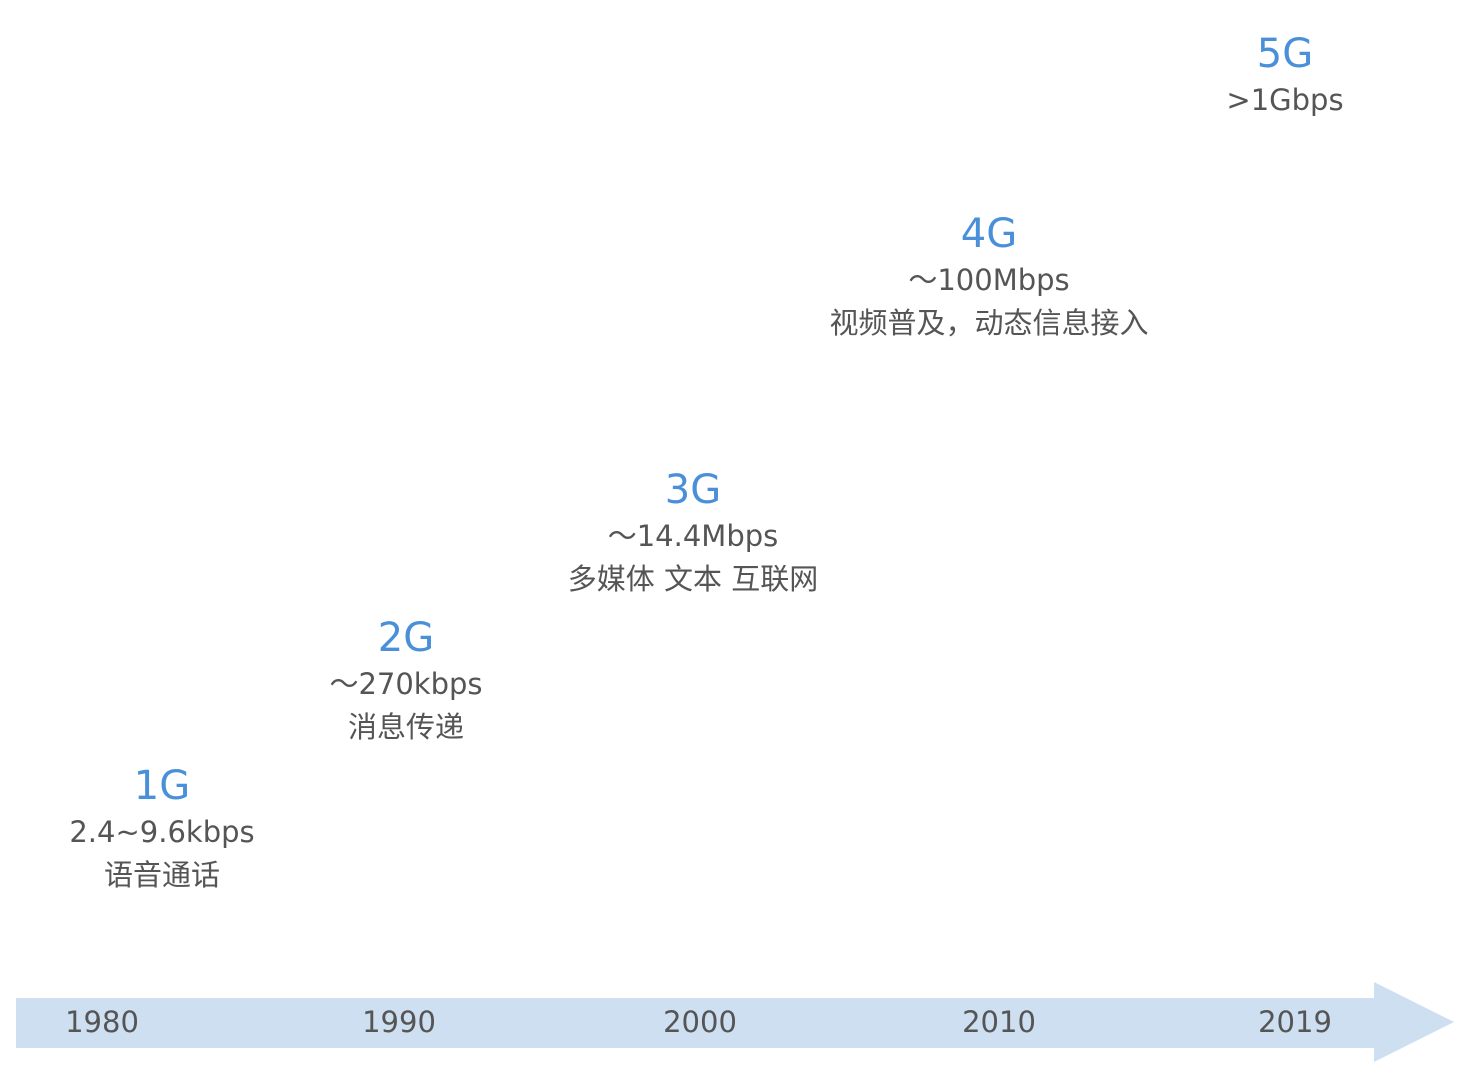 The image size is (1470, 1084). Describe the element at coordinates (693, 579) in the screenshot. I see `generation-use: 多媒体 文本 互联网` at that location.